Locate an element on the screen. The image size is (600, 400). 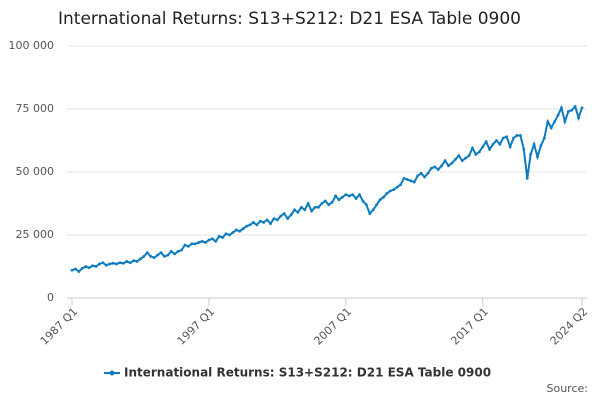
y-tick-label: 25 000 is located at coordinates (35, 234).